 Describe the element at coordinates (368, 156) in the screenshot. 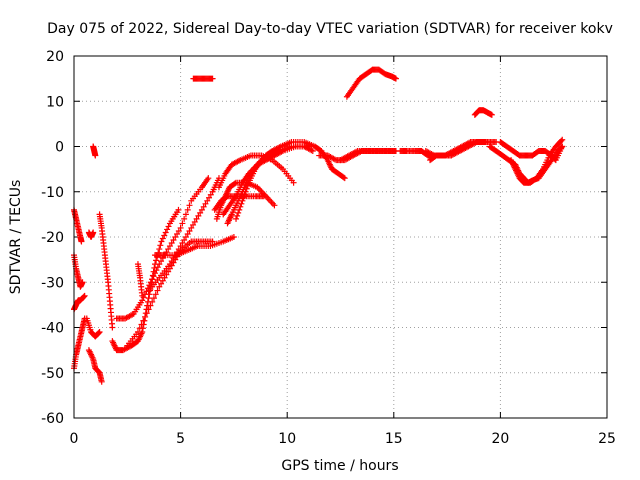

I see `series-arc-y` at that location.